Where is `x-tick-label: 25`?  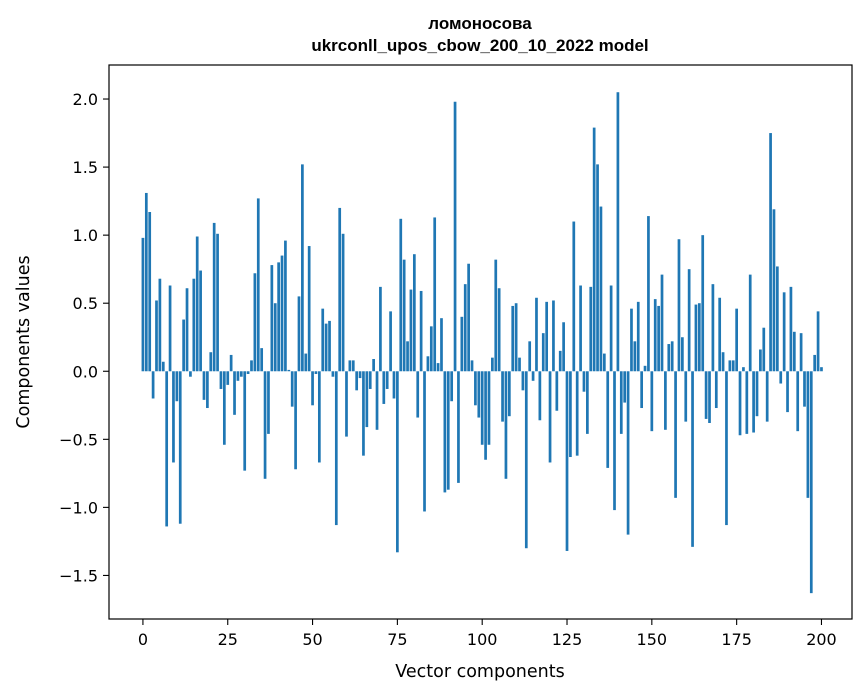 x-tick-label: 25 is located at coordinates (228, 639).